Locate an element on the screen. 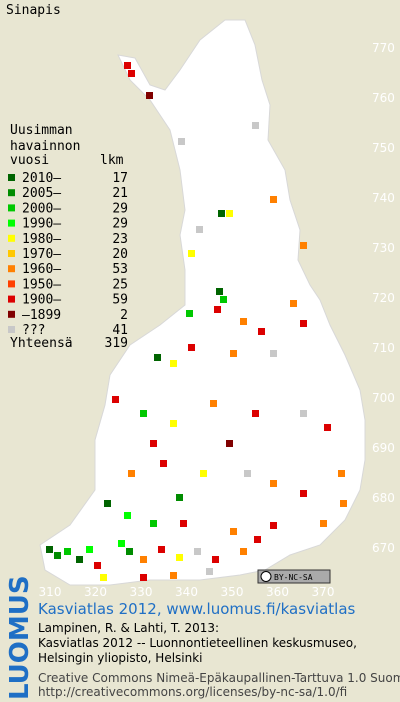  y-grid-label: 680 is located at coordinates (383, 498).